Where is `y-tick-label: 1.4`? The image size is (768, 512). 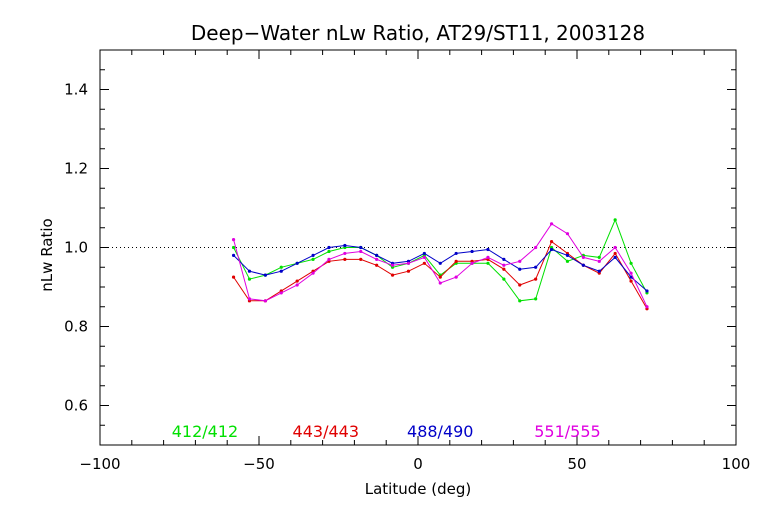
y-tick-label: 1.4 is located at coordinates (76, 90).